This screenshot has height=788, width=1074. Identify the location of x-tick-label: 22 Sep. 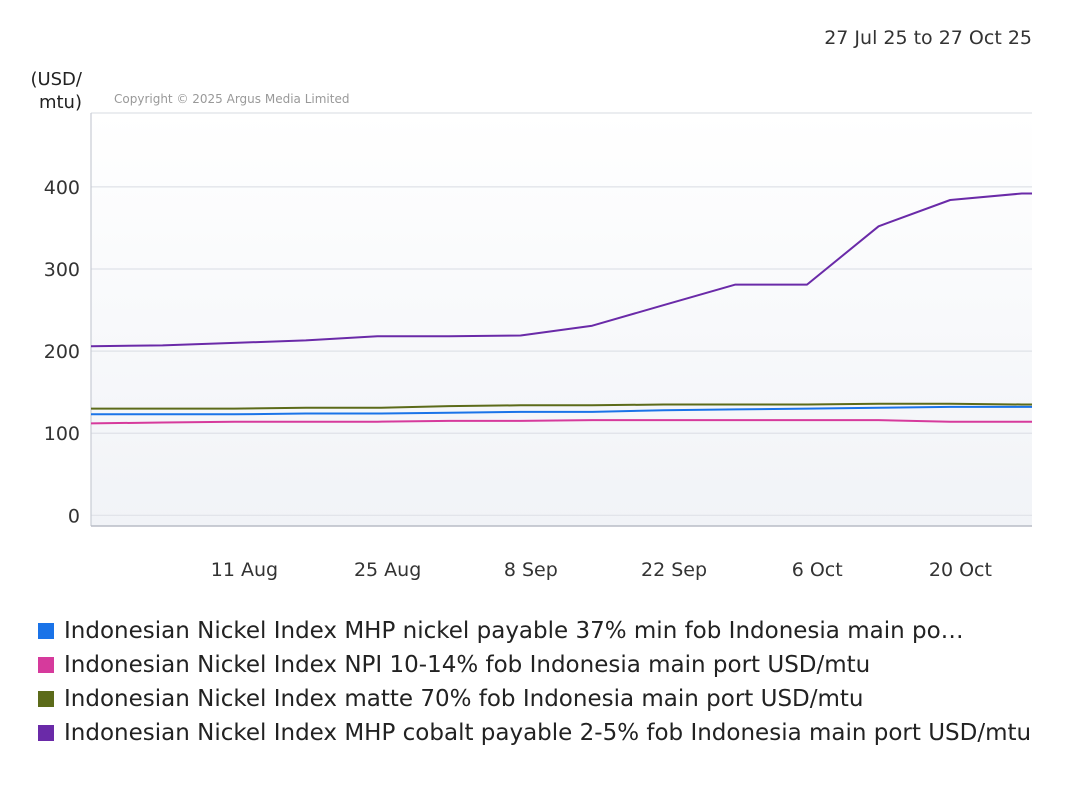
(674, 570).